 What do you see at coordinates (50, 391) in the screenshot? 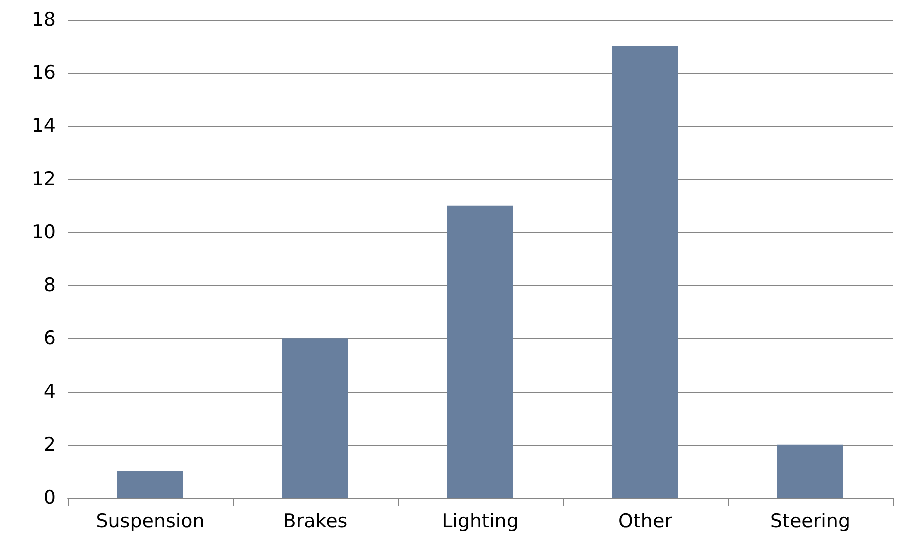
I see `y-tick-label: 4` at bounding box center [50, 391].